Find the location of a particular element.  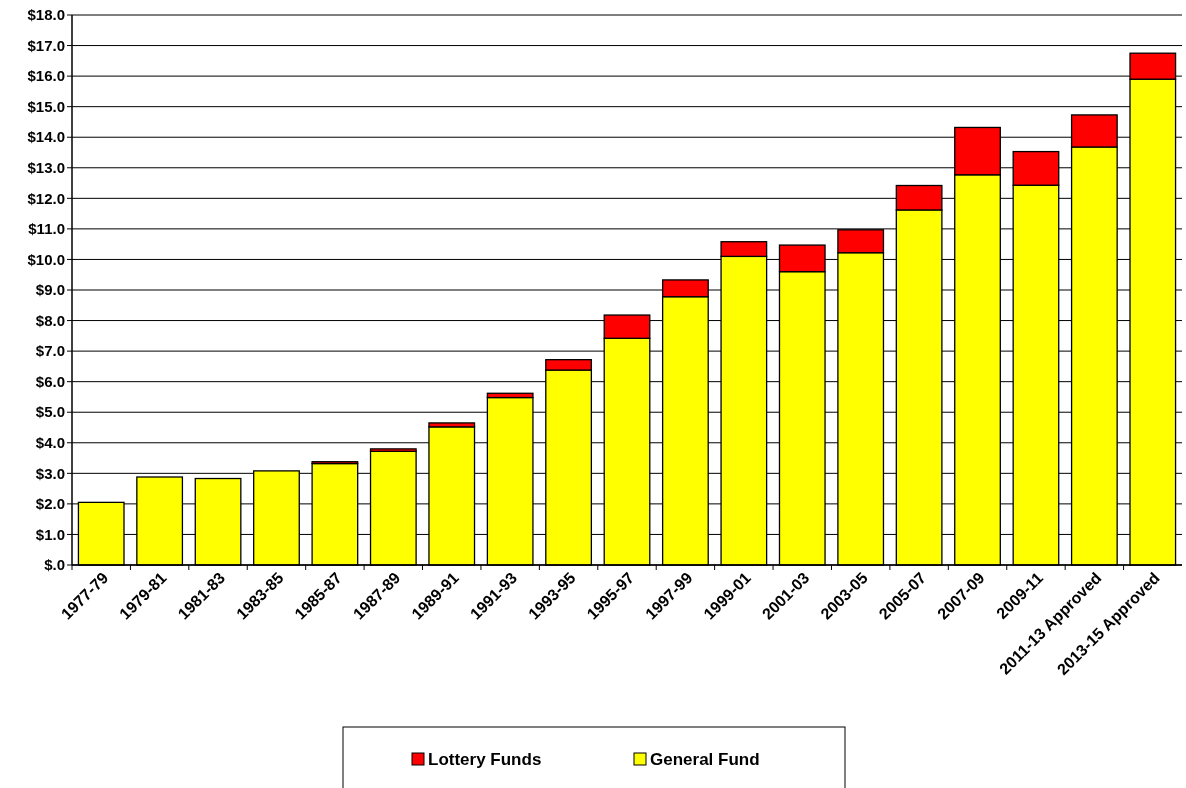

y-tick-label: $14.0 is located at coordinates (46, 137).